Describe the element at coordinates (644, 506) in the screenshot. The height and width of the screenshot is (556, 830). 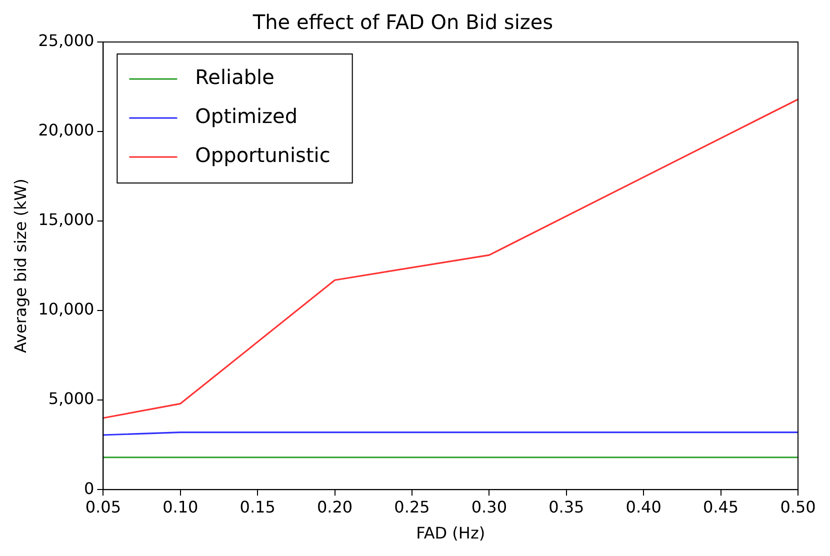
I see `x-tick-label: 0.40` at that location.